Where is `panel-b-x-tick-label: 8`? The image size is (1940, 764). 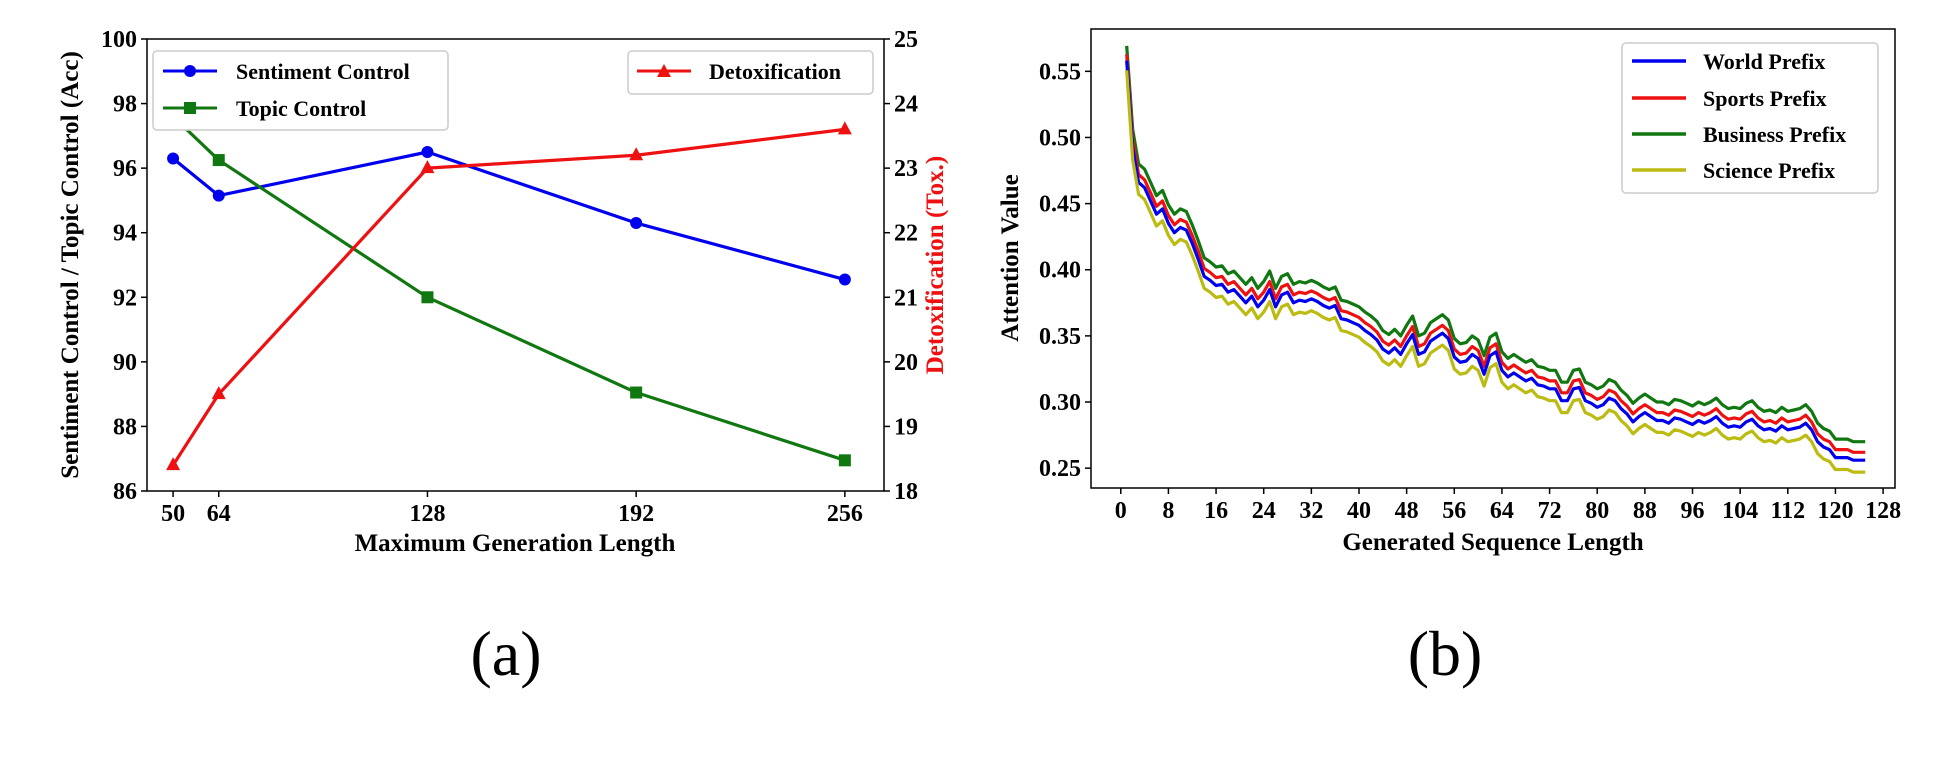 panel-b-x-tick-label: 8 is located at coordinates (1168, 511).